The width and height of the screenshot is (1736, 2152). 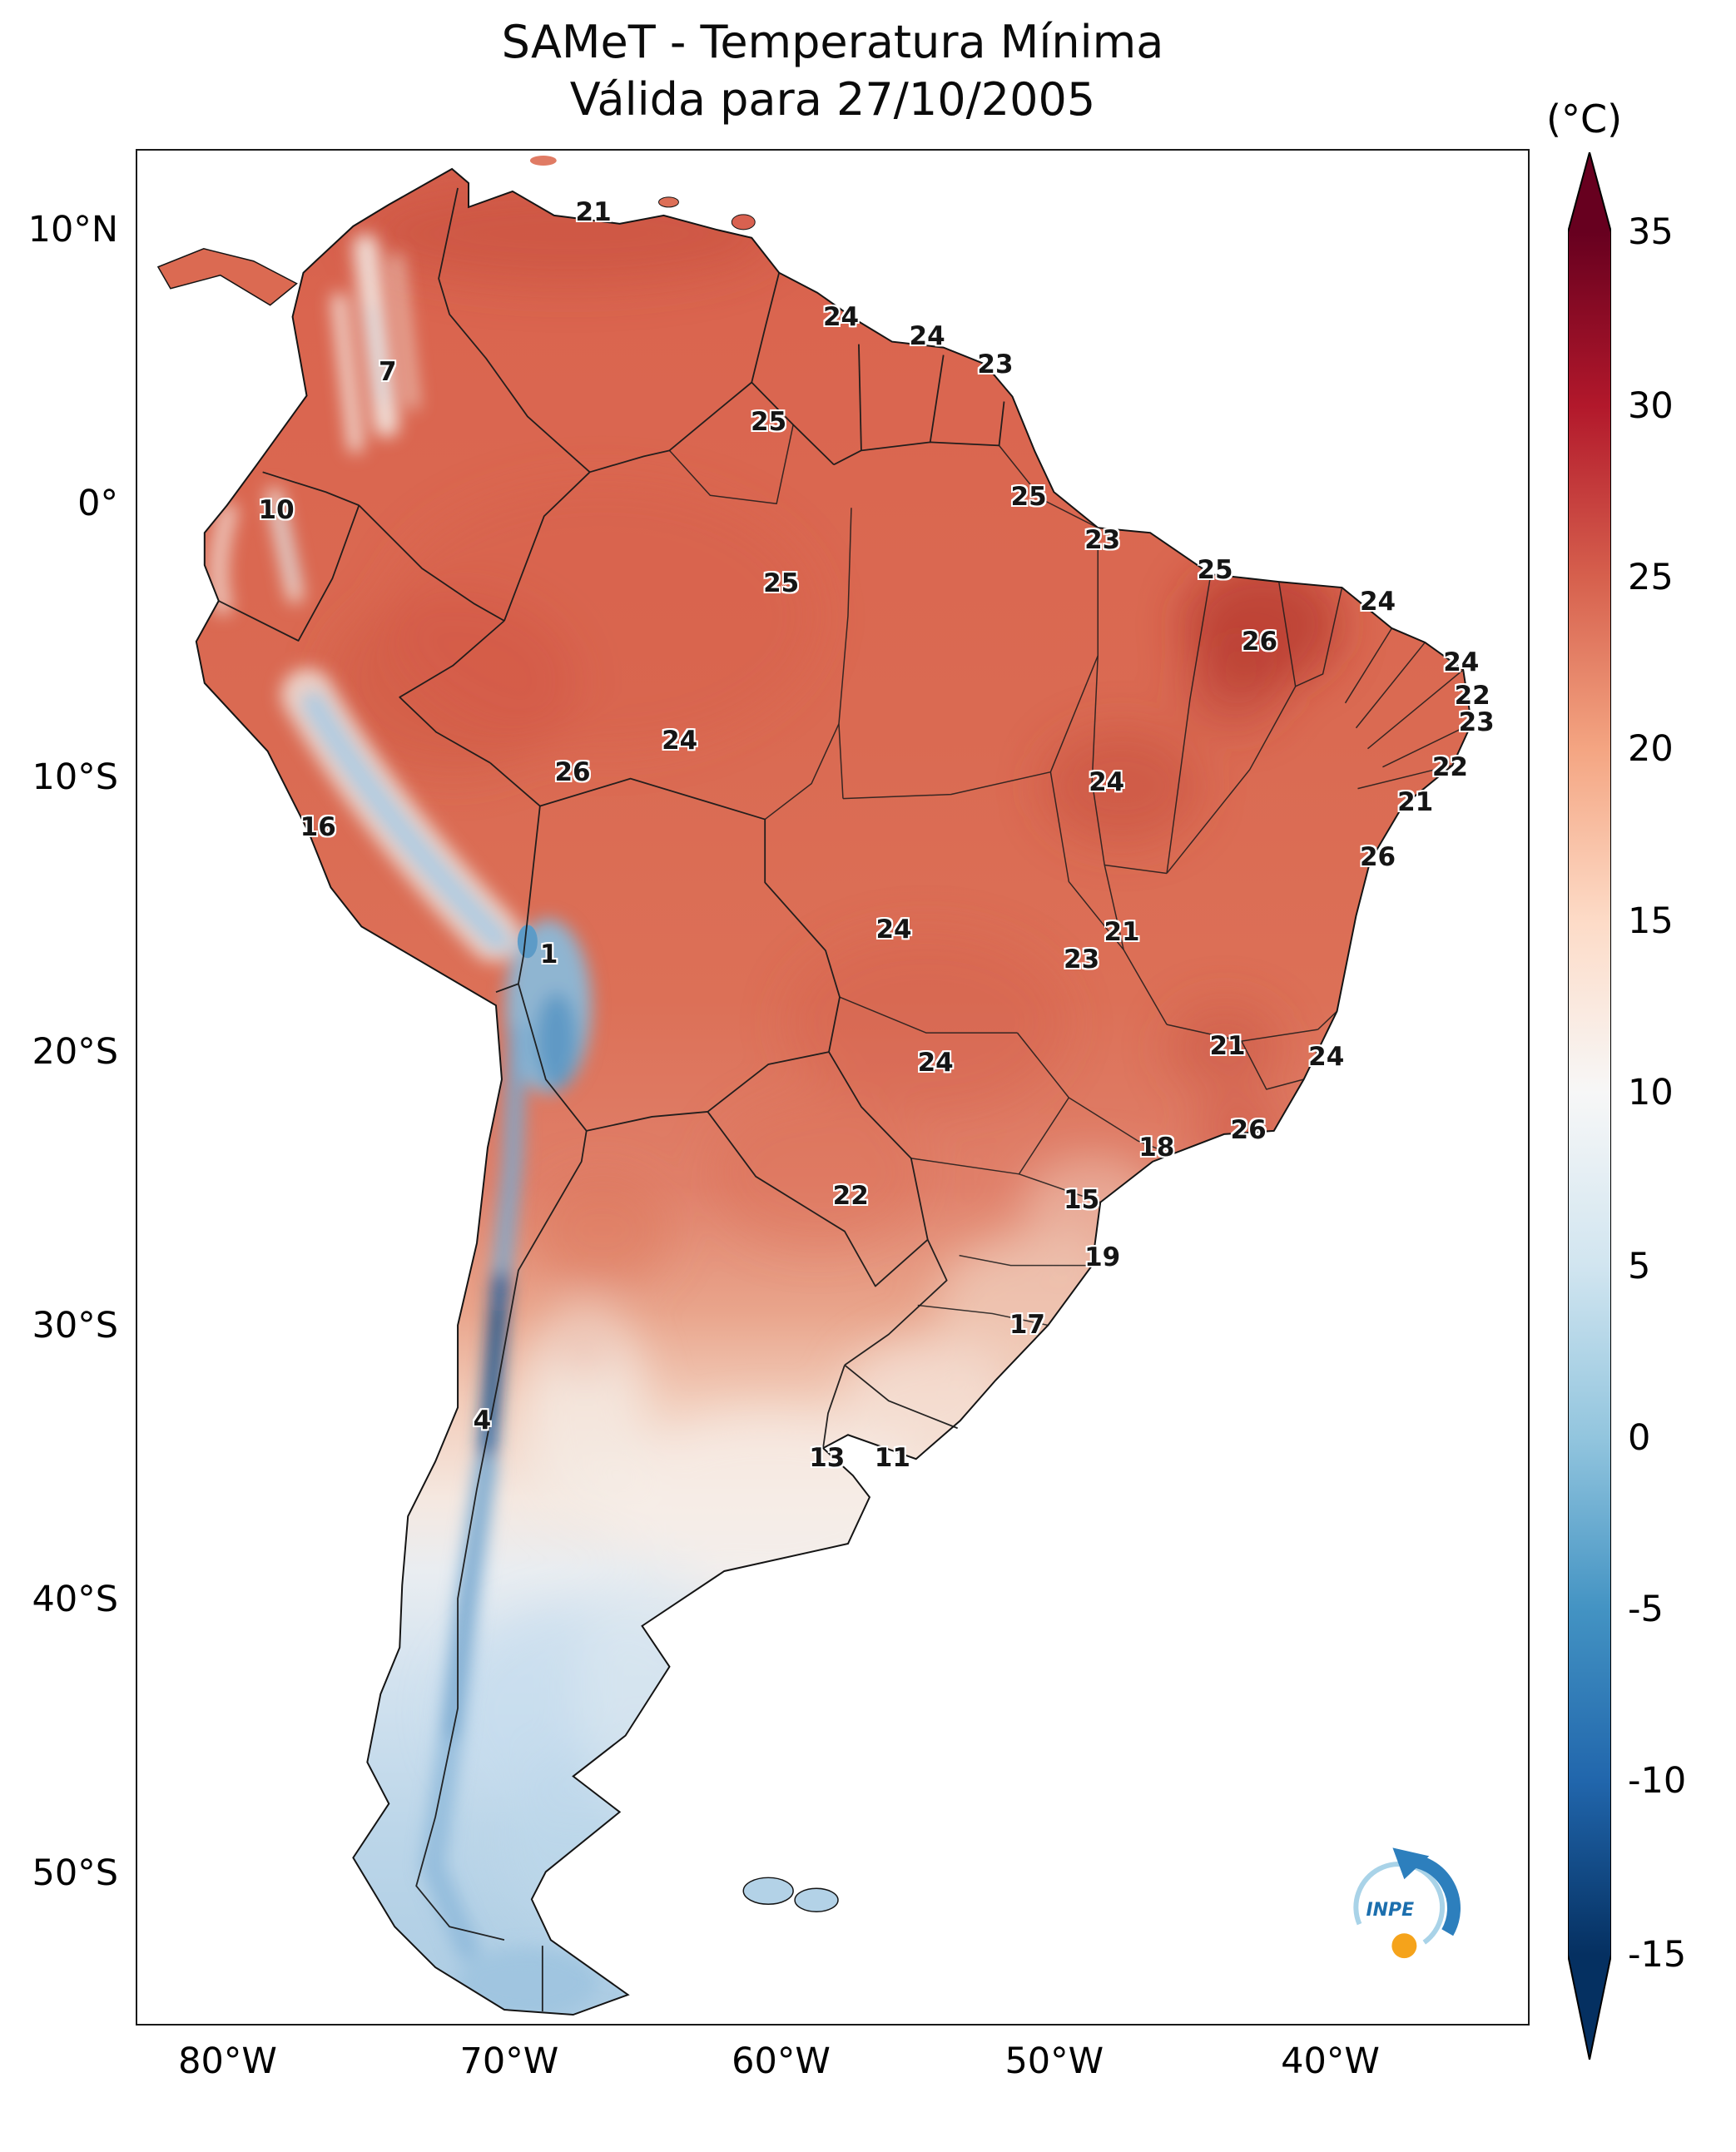 I want to click on colorbar-tick-label: 25, so click(x=1651, y=578).